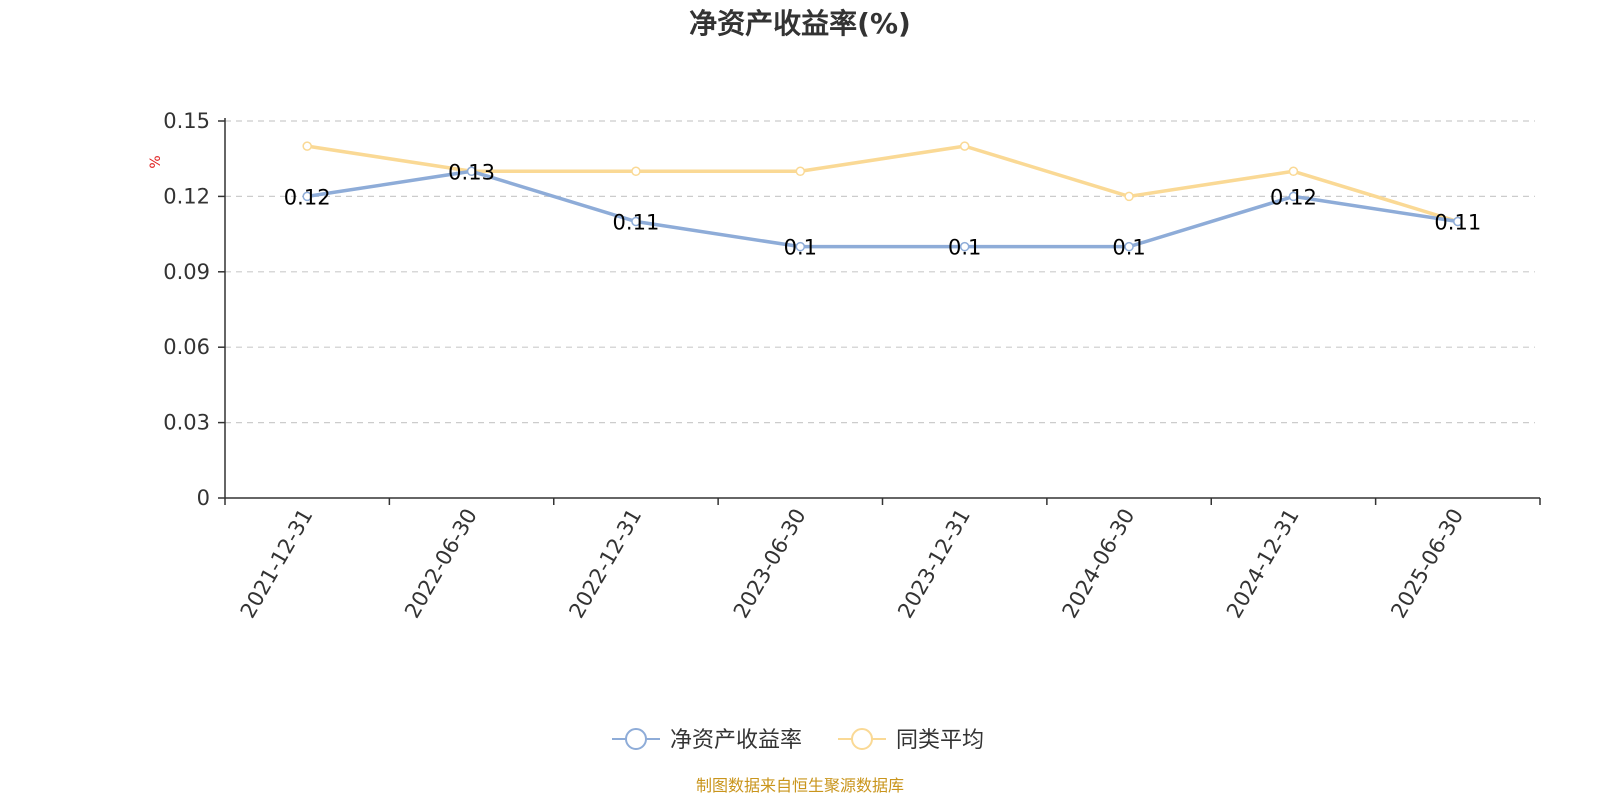 The height and width of the screenshot is (800, 1600). I want to click on legend-label: 净资产收益率, so click(736, 740).